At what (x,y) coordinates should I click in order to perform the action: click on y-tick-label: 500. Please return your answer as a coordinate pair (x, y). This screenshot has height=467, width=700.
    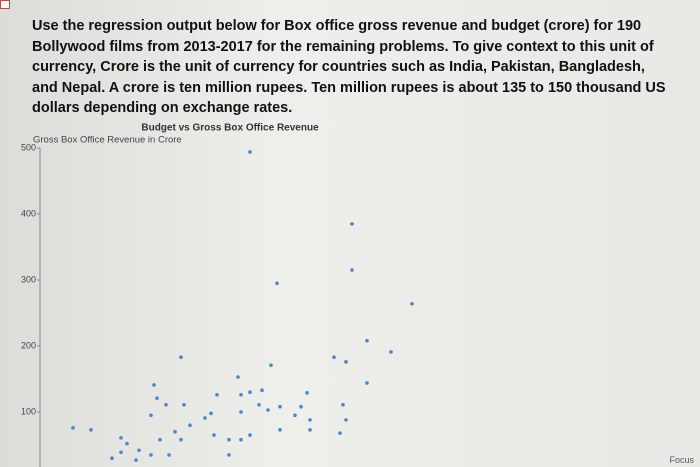
    Looking at the image, I should click on (28, 147).